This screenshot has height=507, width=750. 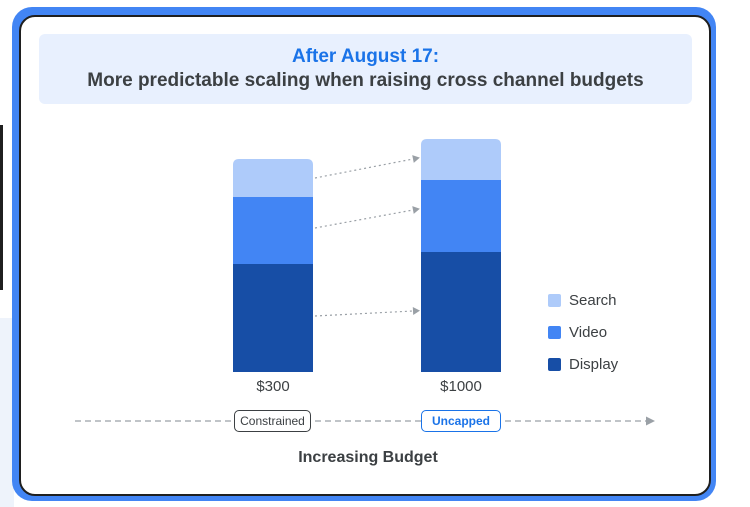 I want to click on connector-search, so click(x=364, y=168).